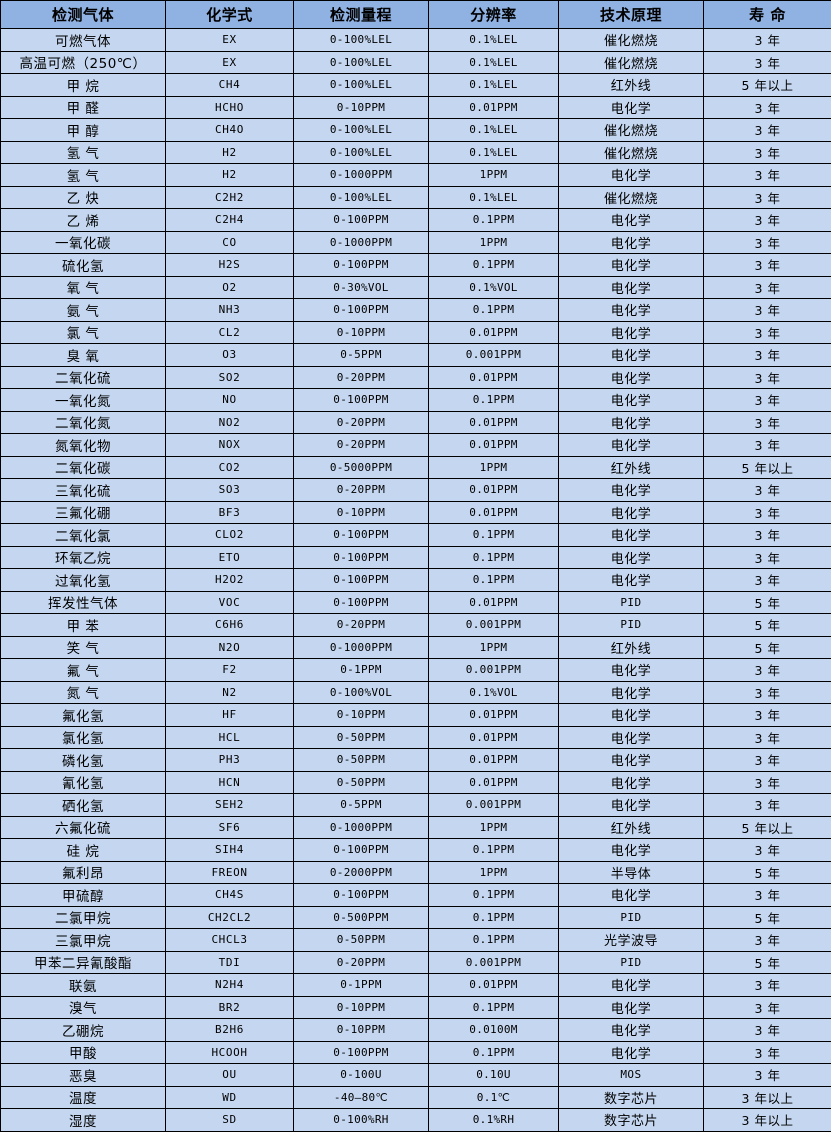  Describe the element at coordinates (83, 647) in the screenshot. I see `cell-gas: 笑 气` at that location.